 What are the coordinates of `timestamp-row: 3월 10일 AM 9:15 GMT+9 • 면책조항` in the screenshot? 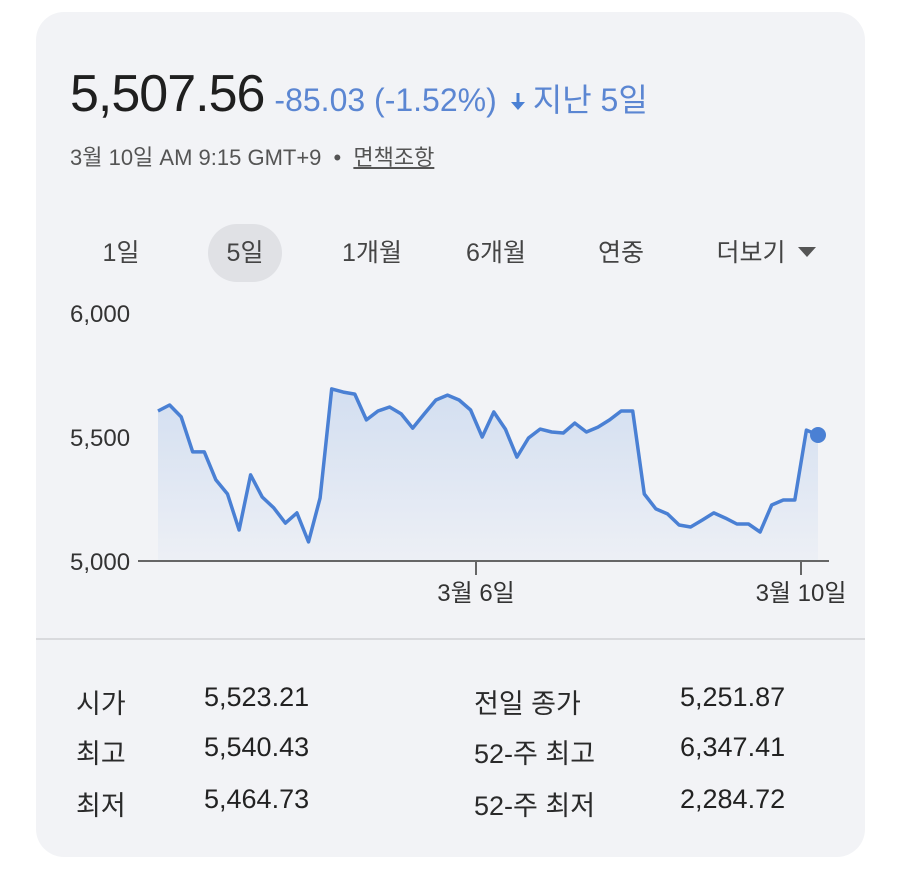 It's located at (252, 156).